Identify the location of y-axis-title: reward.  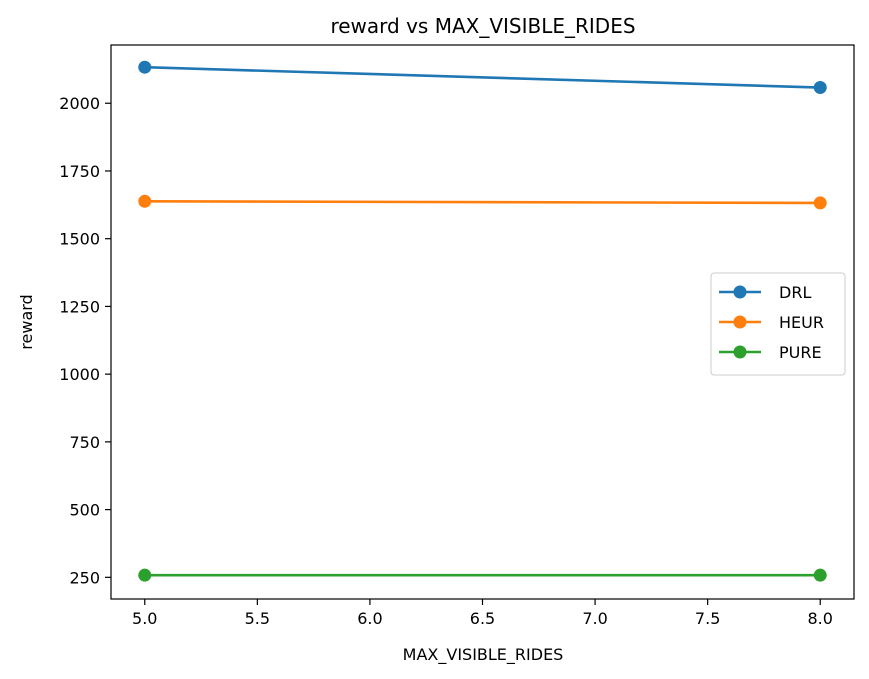
(26, 321).